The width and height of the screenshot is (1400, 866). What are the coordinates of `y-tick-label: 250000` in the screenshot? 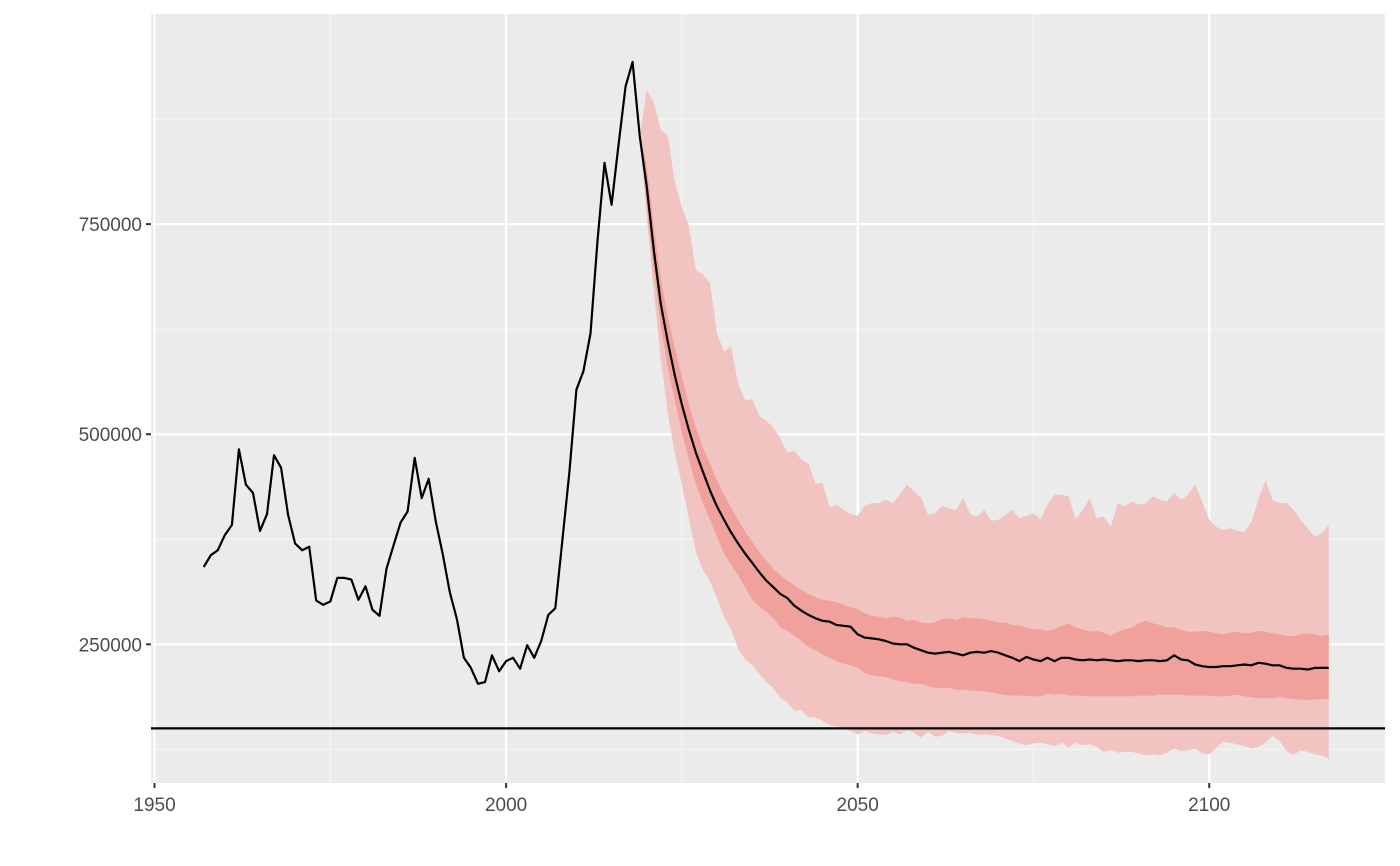 It's located at (110, 645).